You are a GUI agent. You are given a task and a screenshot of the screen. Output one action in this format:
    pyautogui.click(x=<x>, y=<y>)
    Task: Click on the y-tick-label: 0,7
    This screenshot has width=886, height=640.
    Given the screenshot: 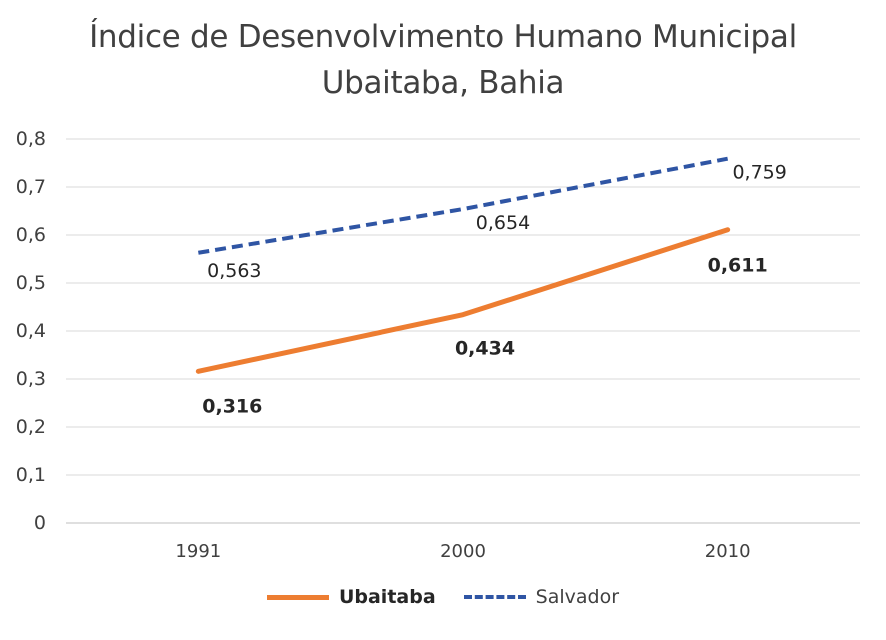 What is the action you would take?
    pyautogui.click(x=31, y=187)
    